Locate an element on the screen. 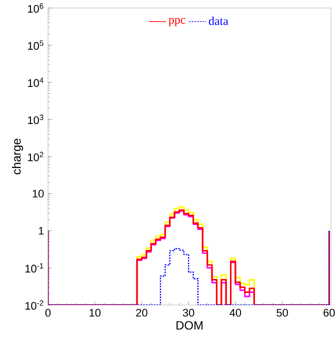  x-tick-label: 50 is located at coordinates (282, 312).